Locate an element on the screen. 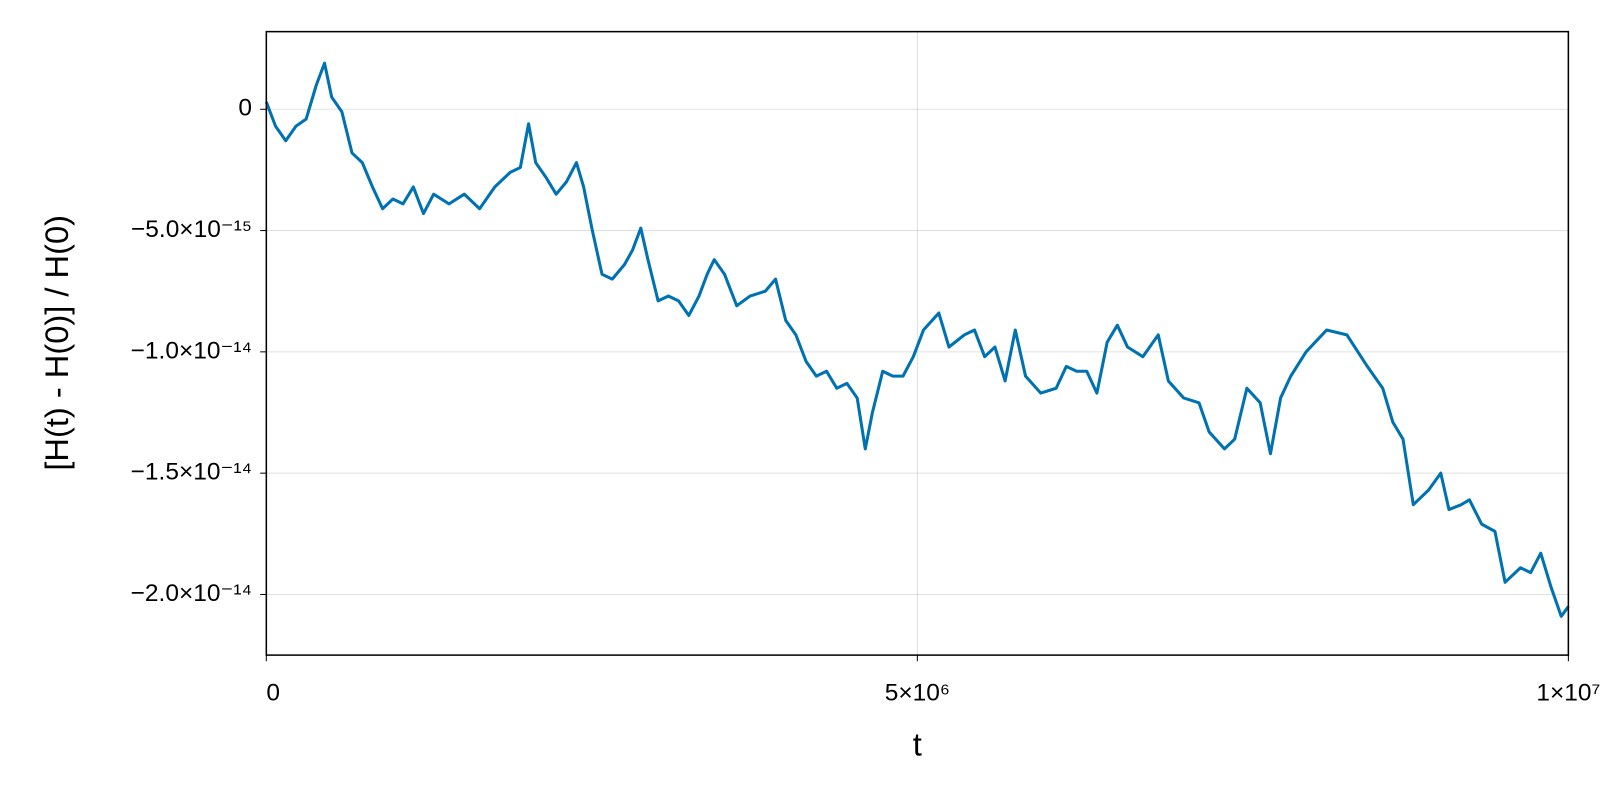 Image resolution: width=1600 pixels, height=800 pixels. y-tick-label: −2.0×10⁻¹⁴ is located at coordinates (191, 593).